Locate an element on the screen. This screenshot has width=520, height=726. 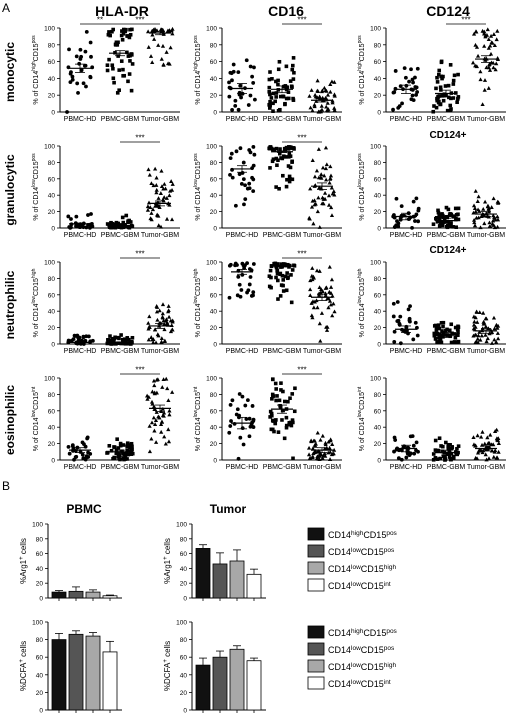
y-axis-label: %DCFA+ cells is located at coordinates (23, 666).